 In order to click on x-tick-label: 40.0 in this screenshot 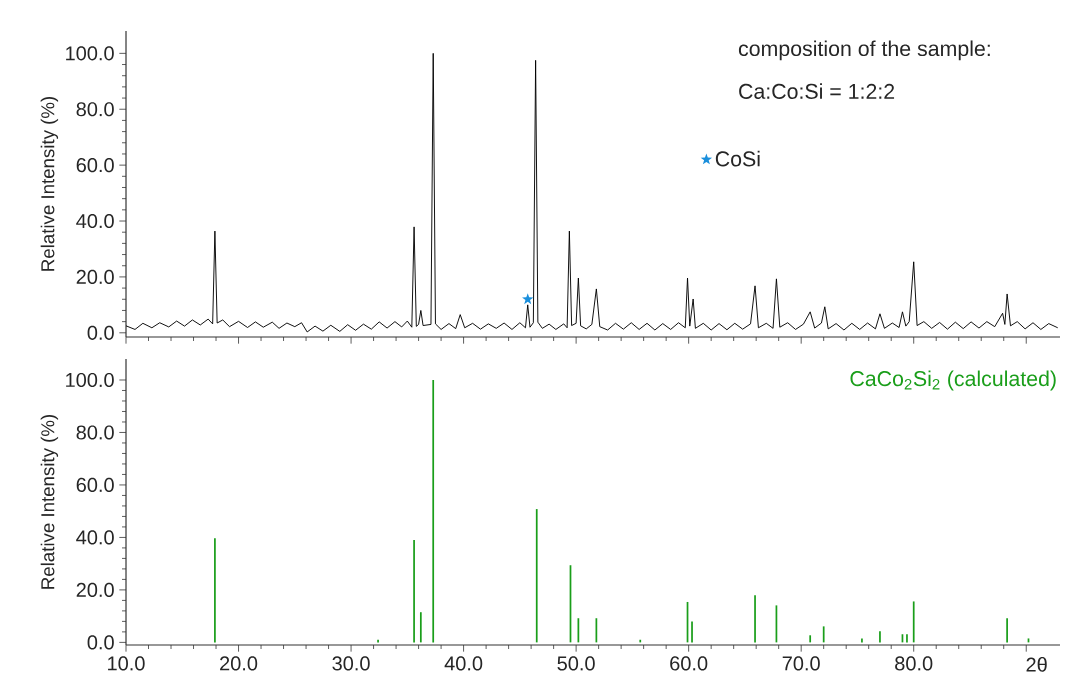, I will do `click(463, 663)`.